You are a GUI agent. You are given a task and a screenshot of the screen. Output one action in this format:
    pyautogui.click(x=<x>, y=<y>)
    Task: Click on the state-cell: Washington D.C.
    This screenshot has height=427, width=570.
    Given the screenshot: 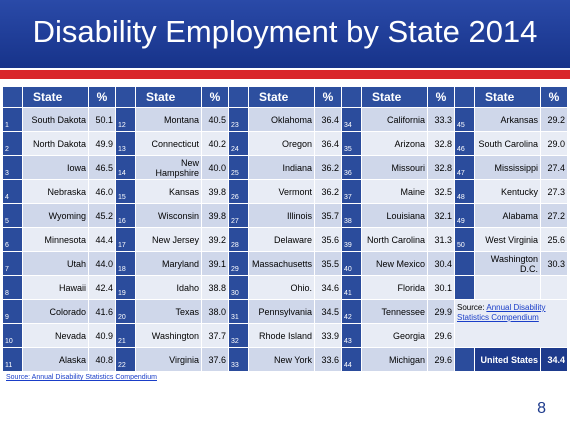 What is the action you would take?
    pyautogui.click(x=507, y=263)
    